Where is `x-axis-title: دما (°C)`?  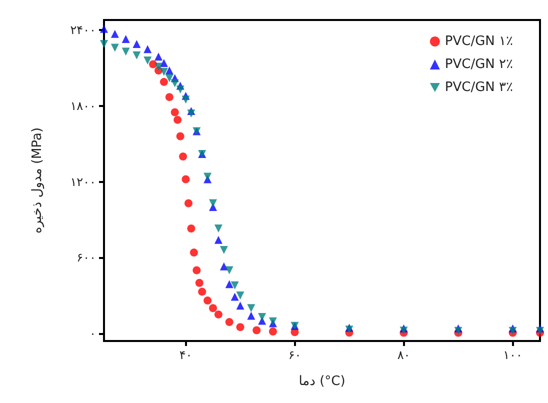
x-axis-title: دما (°C) is located at coordinates (322, 381).